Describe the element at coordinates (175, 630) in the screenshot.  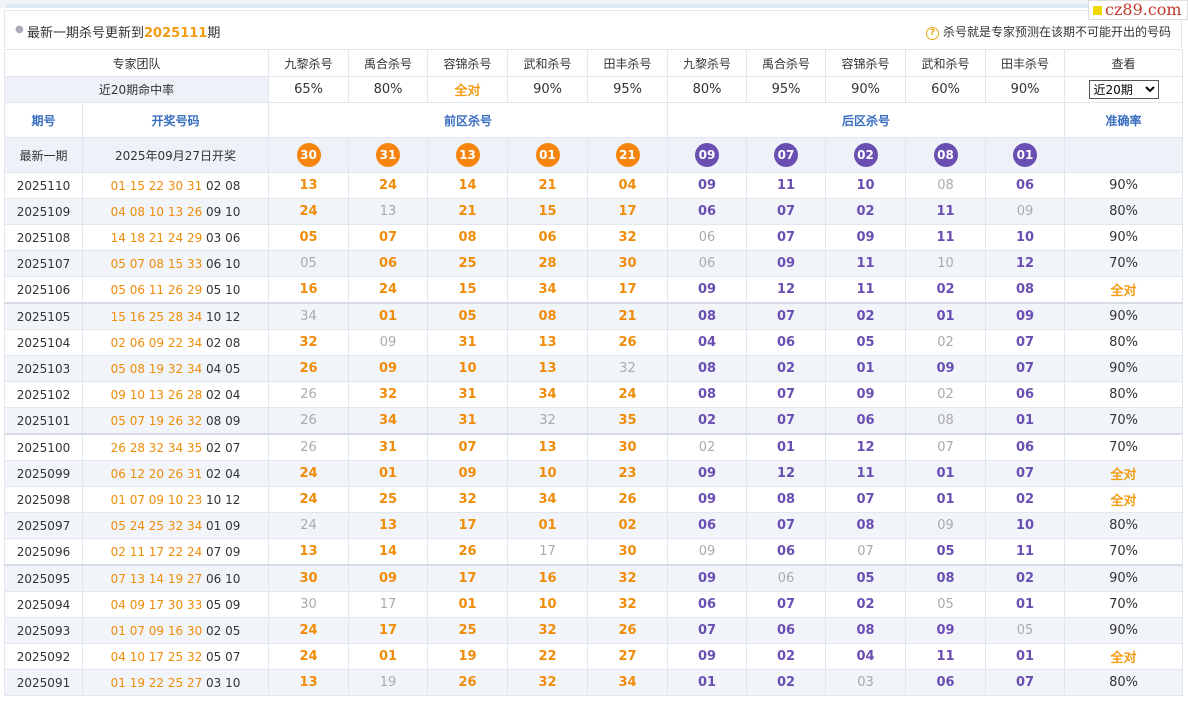
I see `draw-number: 01 07 09 16 30 02 05` at that location.